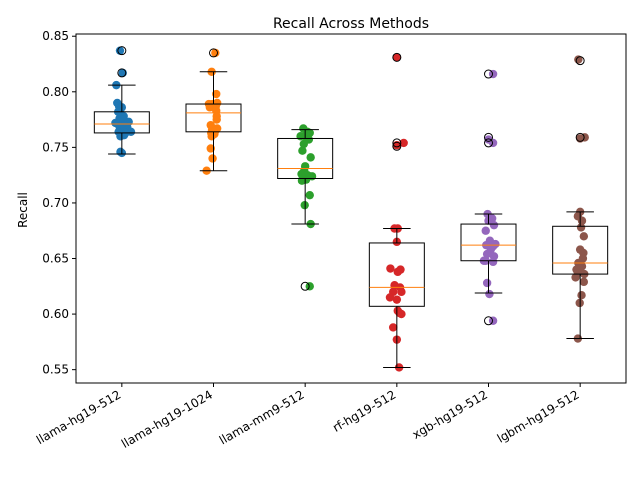 This screenshot has width=640, height=480. I want to click on y-tick-label: 0.70, so click(55, 203).